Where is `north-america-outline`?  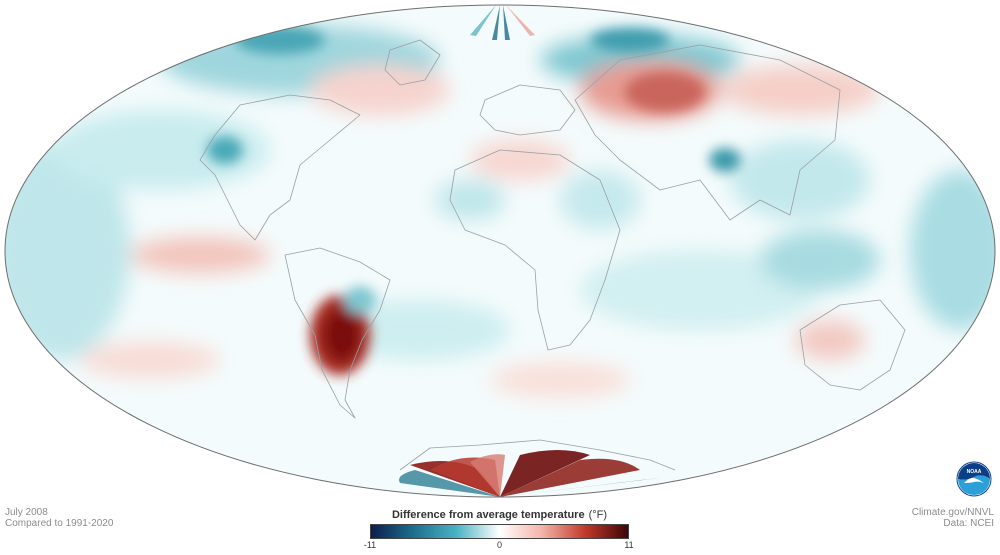
north-america-outline is located at coordinates (280, 167).